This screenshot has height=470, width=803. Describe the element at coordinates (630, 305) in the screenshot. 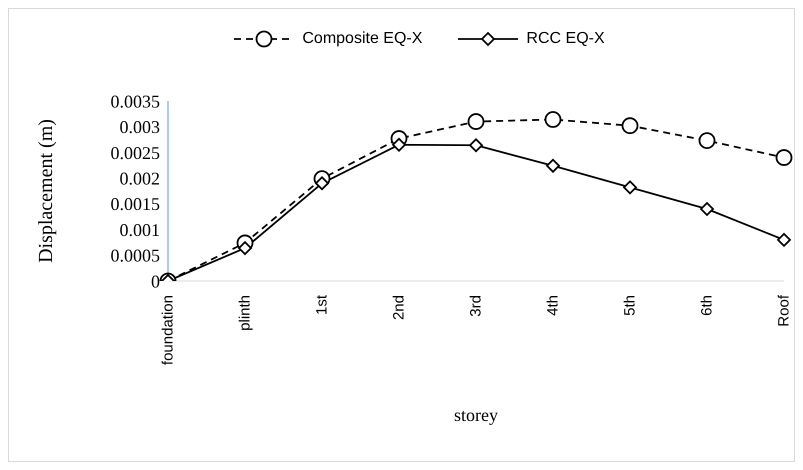

I see `x-tick-label: 5th` at that location.